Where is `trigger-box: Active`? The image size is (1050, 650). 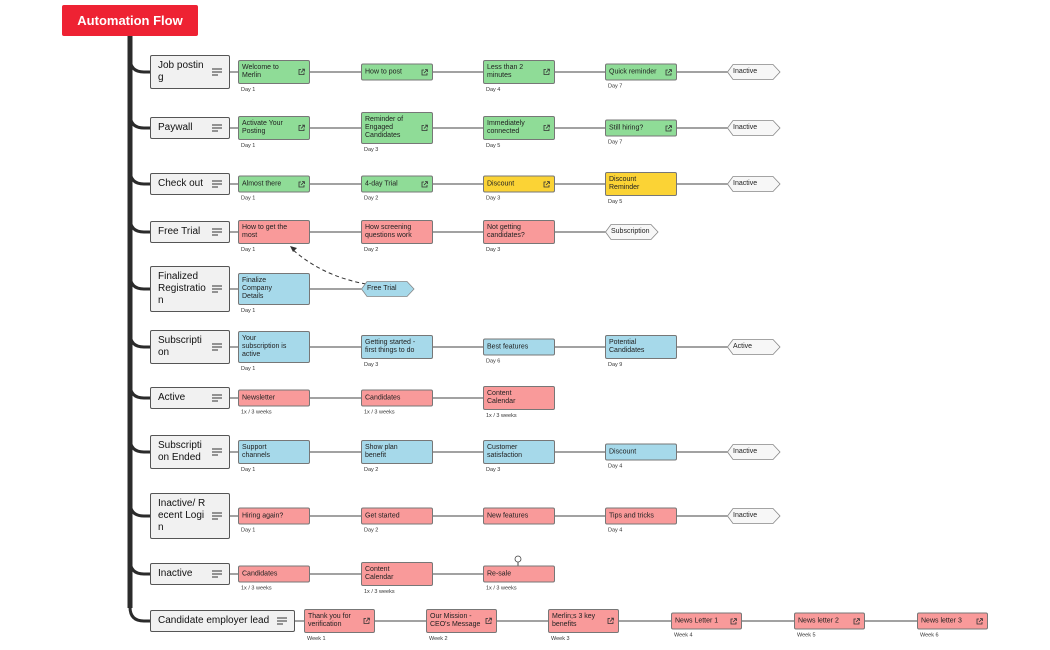 trigger-box: Active is located at coordinates (190, 398).